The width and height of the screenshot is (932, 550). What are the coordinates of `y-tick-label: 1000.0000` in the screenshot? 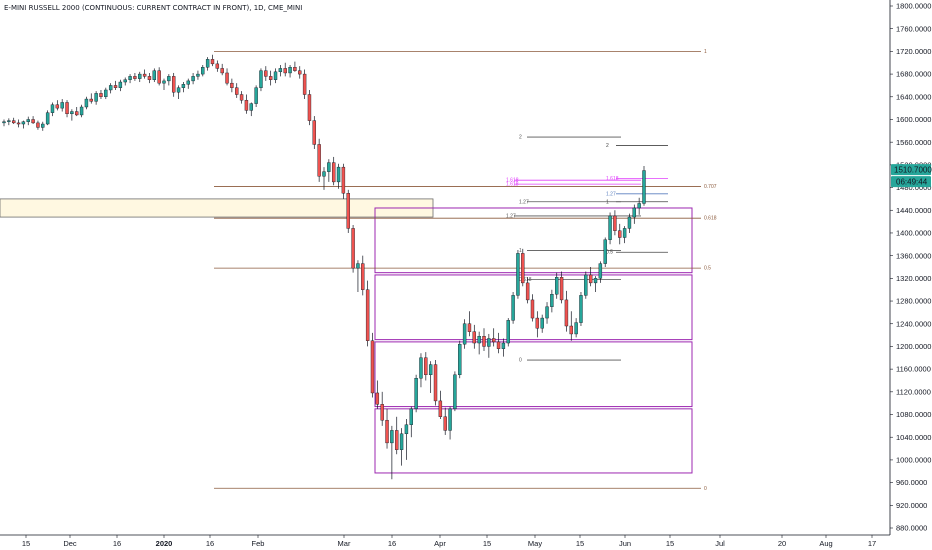 It's located at (913, 460).